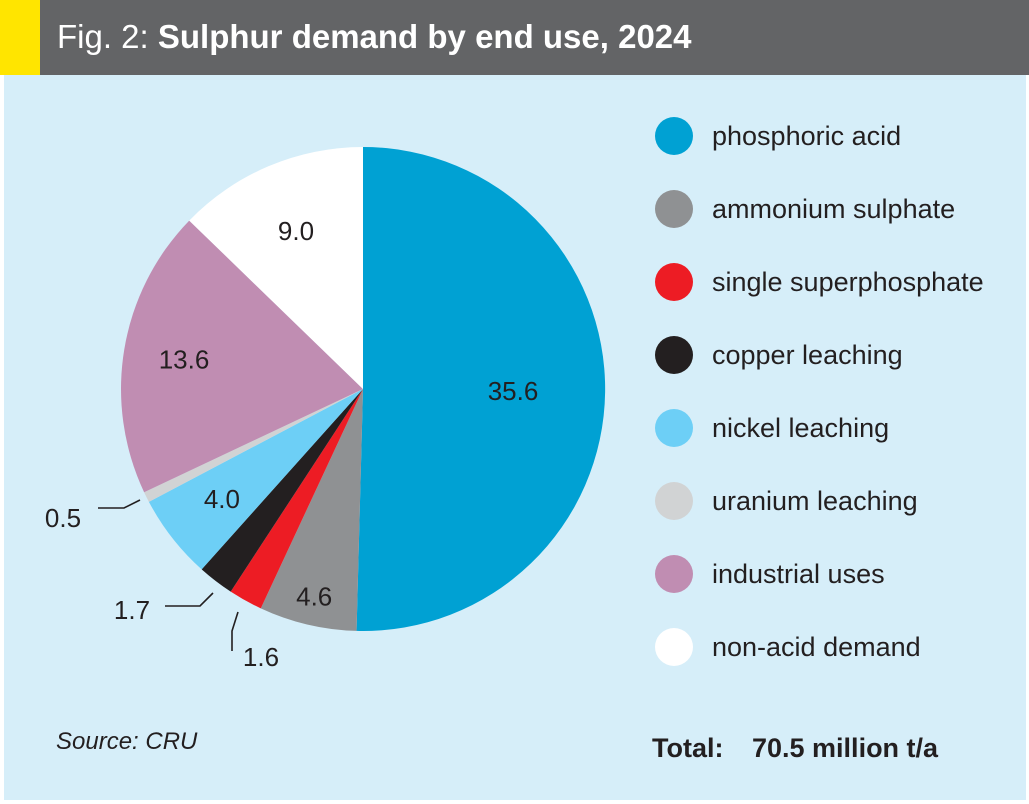 This screenshot has height=804, width=1029. What do you see at coordinates (816, 647) in the screenshot?
I see `legend-label: non-acid demand` at bounding box center [816, 647].